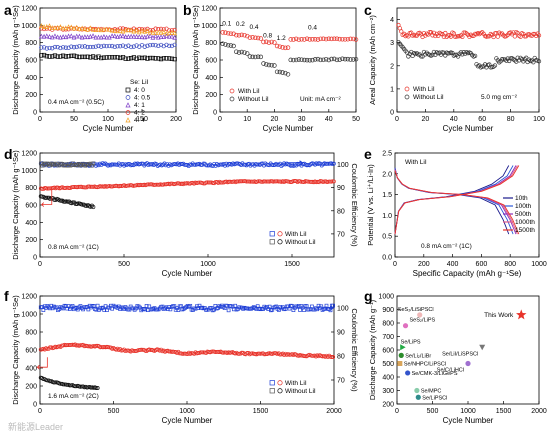  I want to click on y-axis-label: Discharge Capacity (mAh g⁻¹Se), so click(15, 60).